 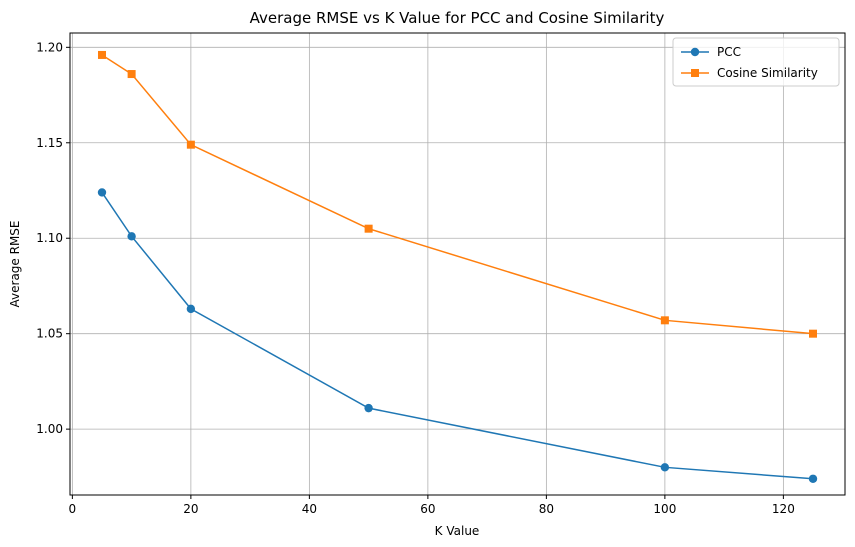 What do you see at coordinates (15, 264) in the screenshot?
I see `y-axis-label: Average RMSE` at bounding box center [15, 264].